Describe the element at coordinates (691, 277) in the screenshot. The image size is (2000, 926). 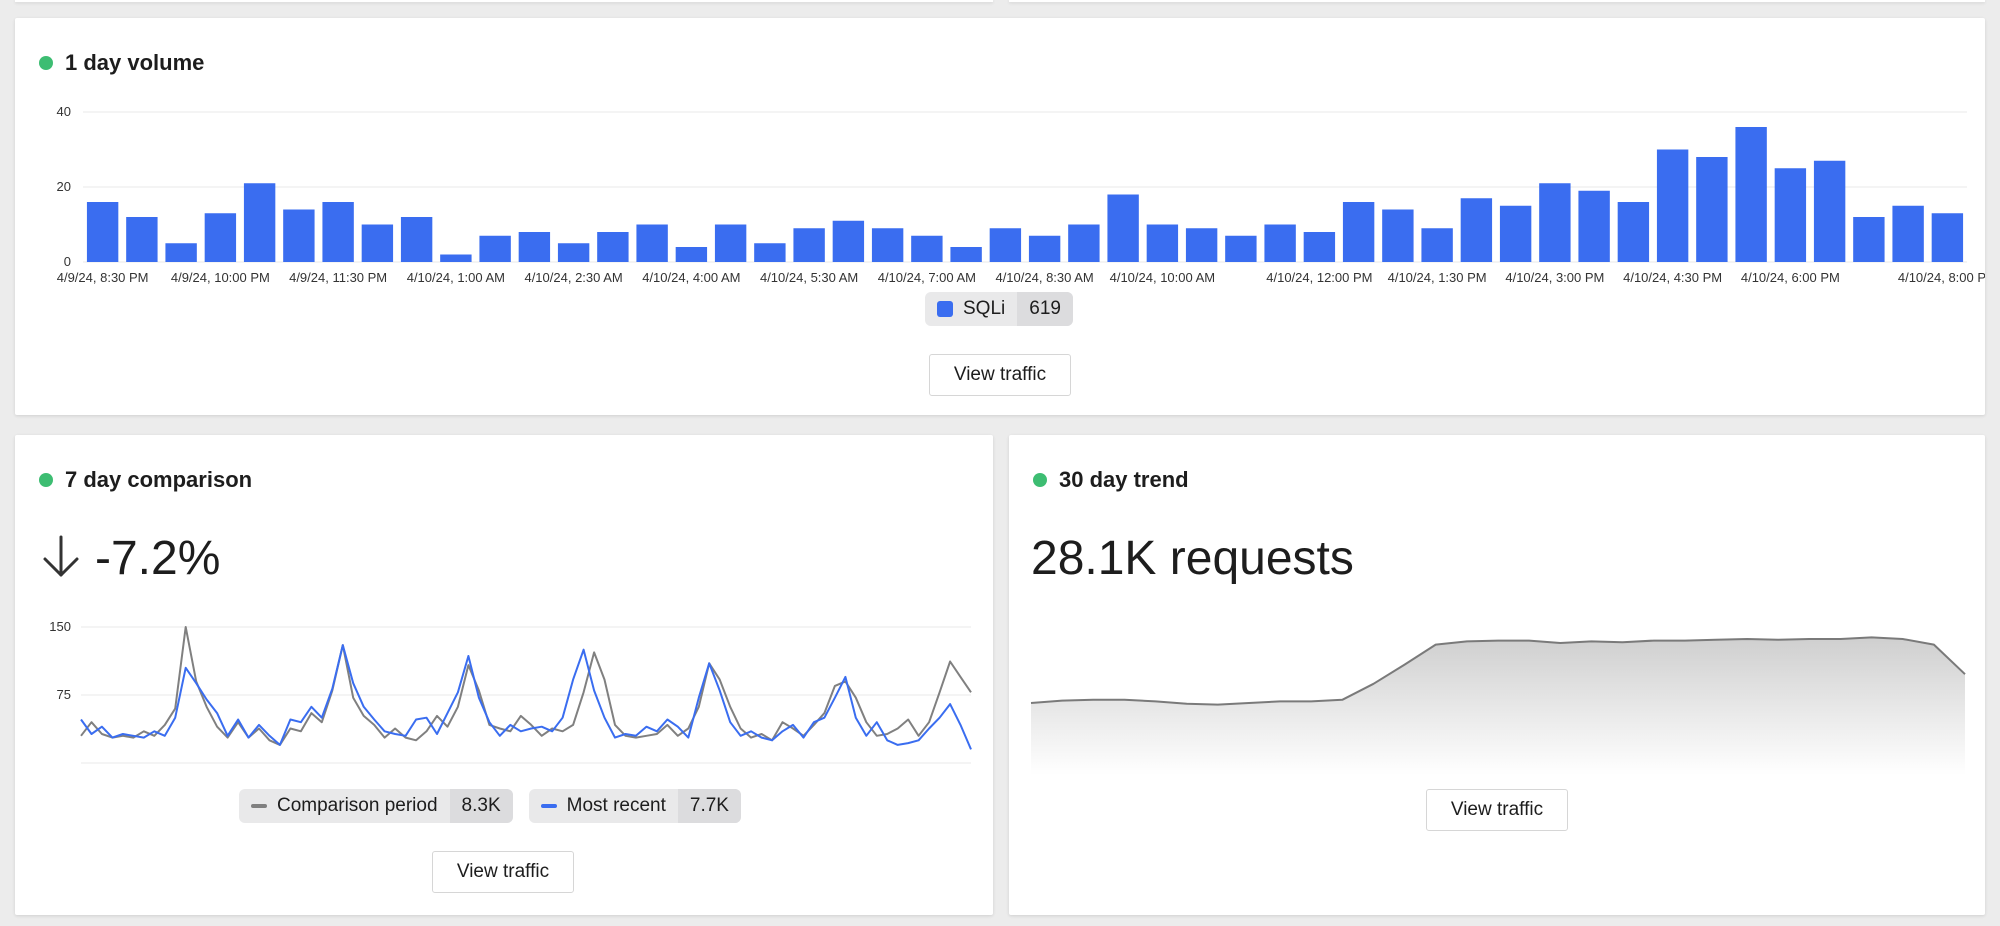
I see `x-tick-label: 4/10/24, 4:00 AM` at that location.